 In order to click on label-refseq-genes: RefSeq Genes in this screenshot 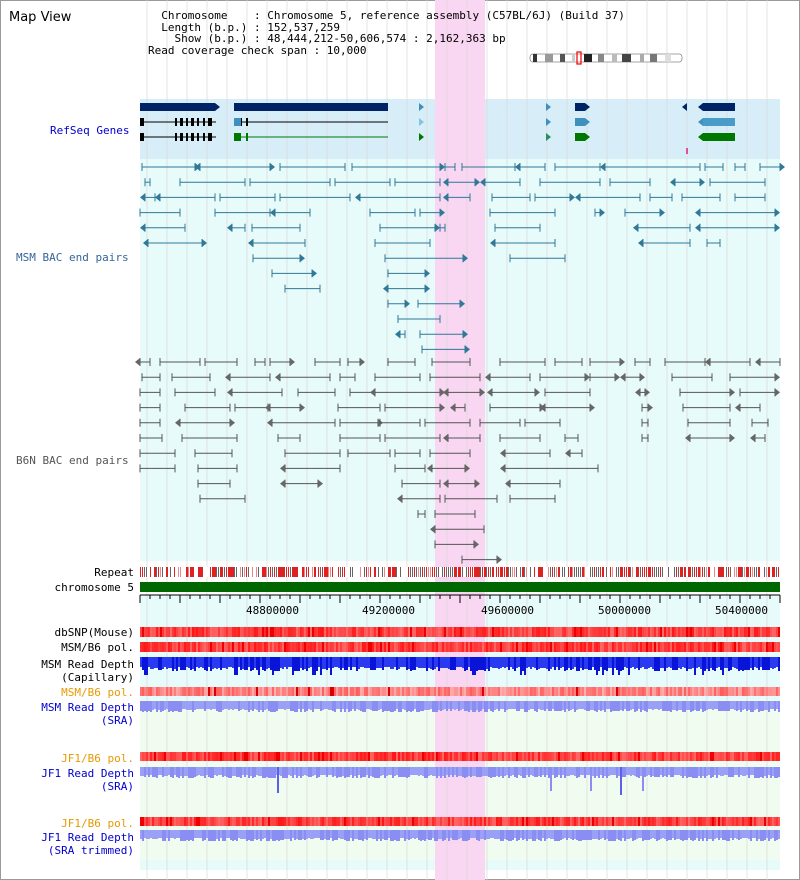, I will do `click(90, 130)`.